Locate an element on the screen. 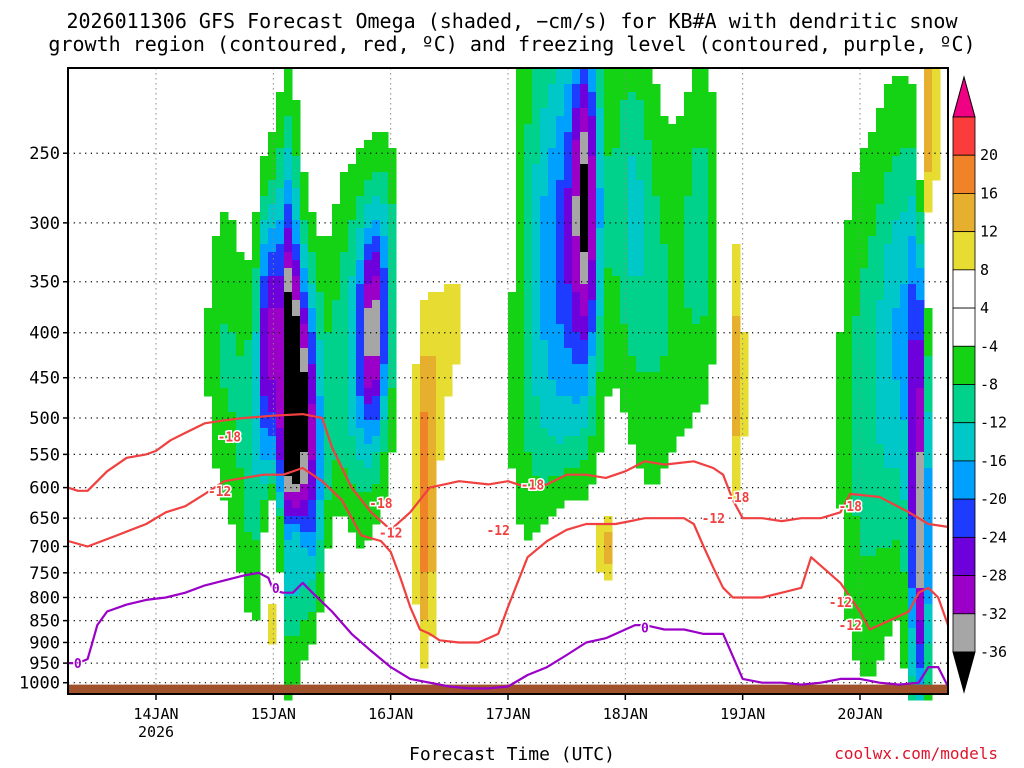 This screenshot has height=768, width=1024. y-tick-label: 600 is located at coordinates (44, 489).